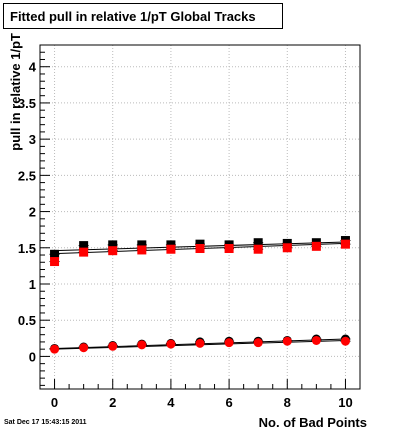 This screenshot has height=433, width=400. What do you see at coordinates (287, 402) in the screenshot?
I see `x-tick-label: 8` at bounding box center [287, 402].